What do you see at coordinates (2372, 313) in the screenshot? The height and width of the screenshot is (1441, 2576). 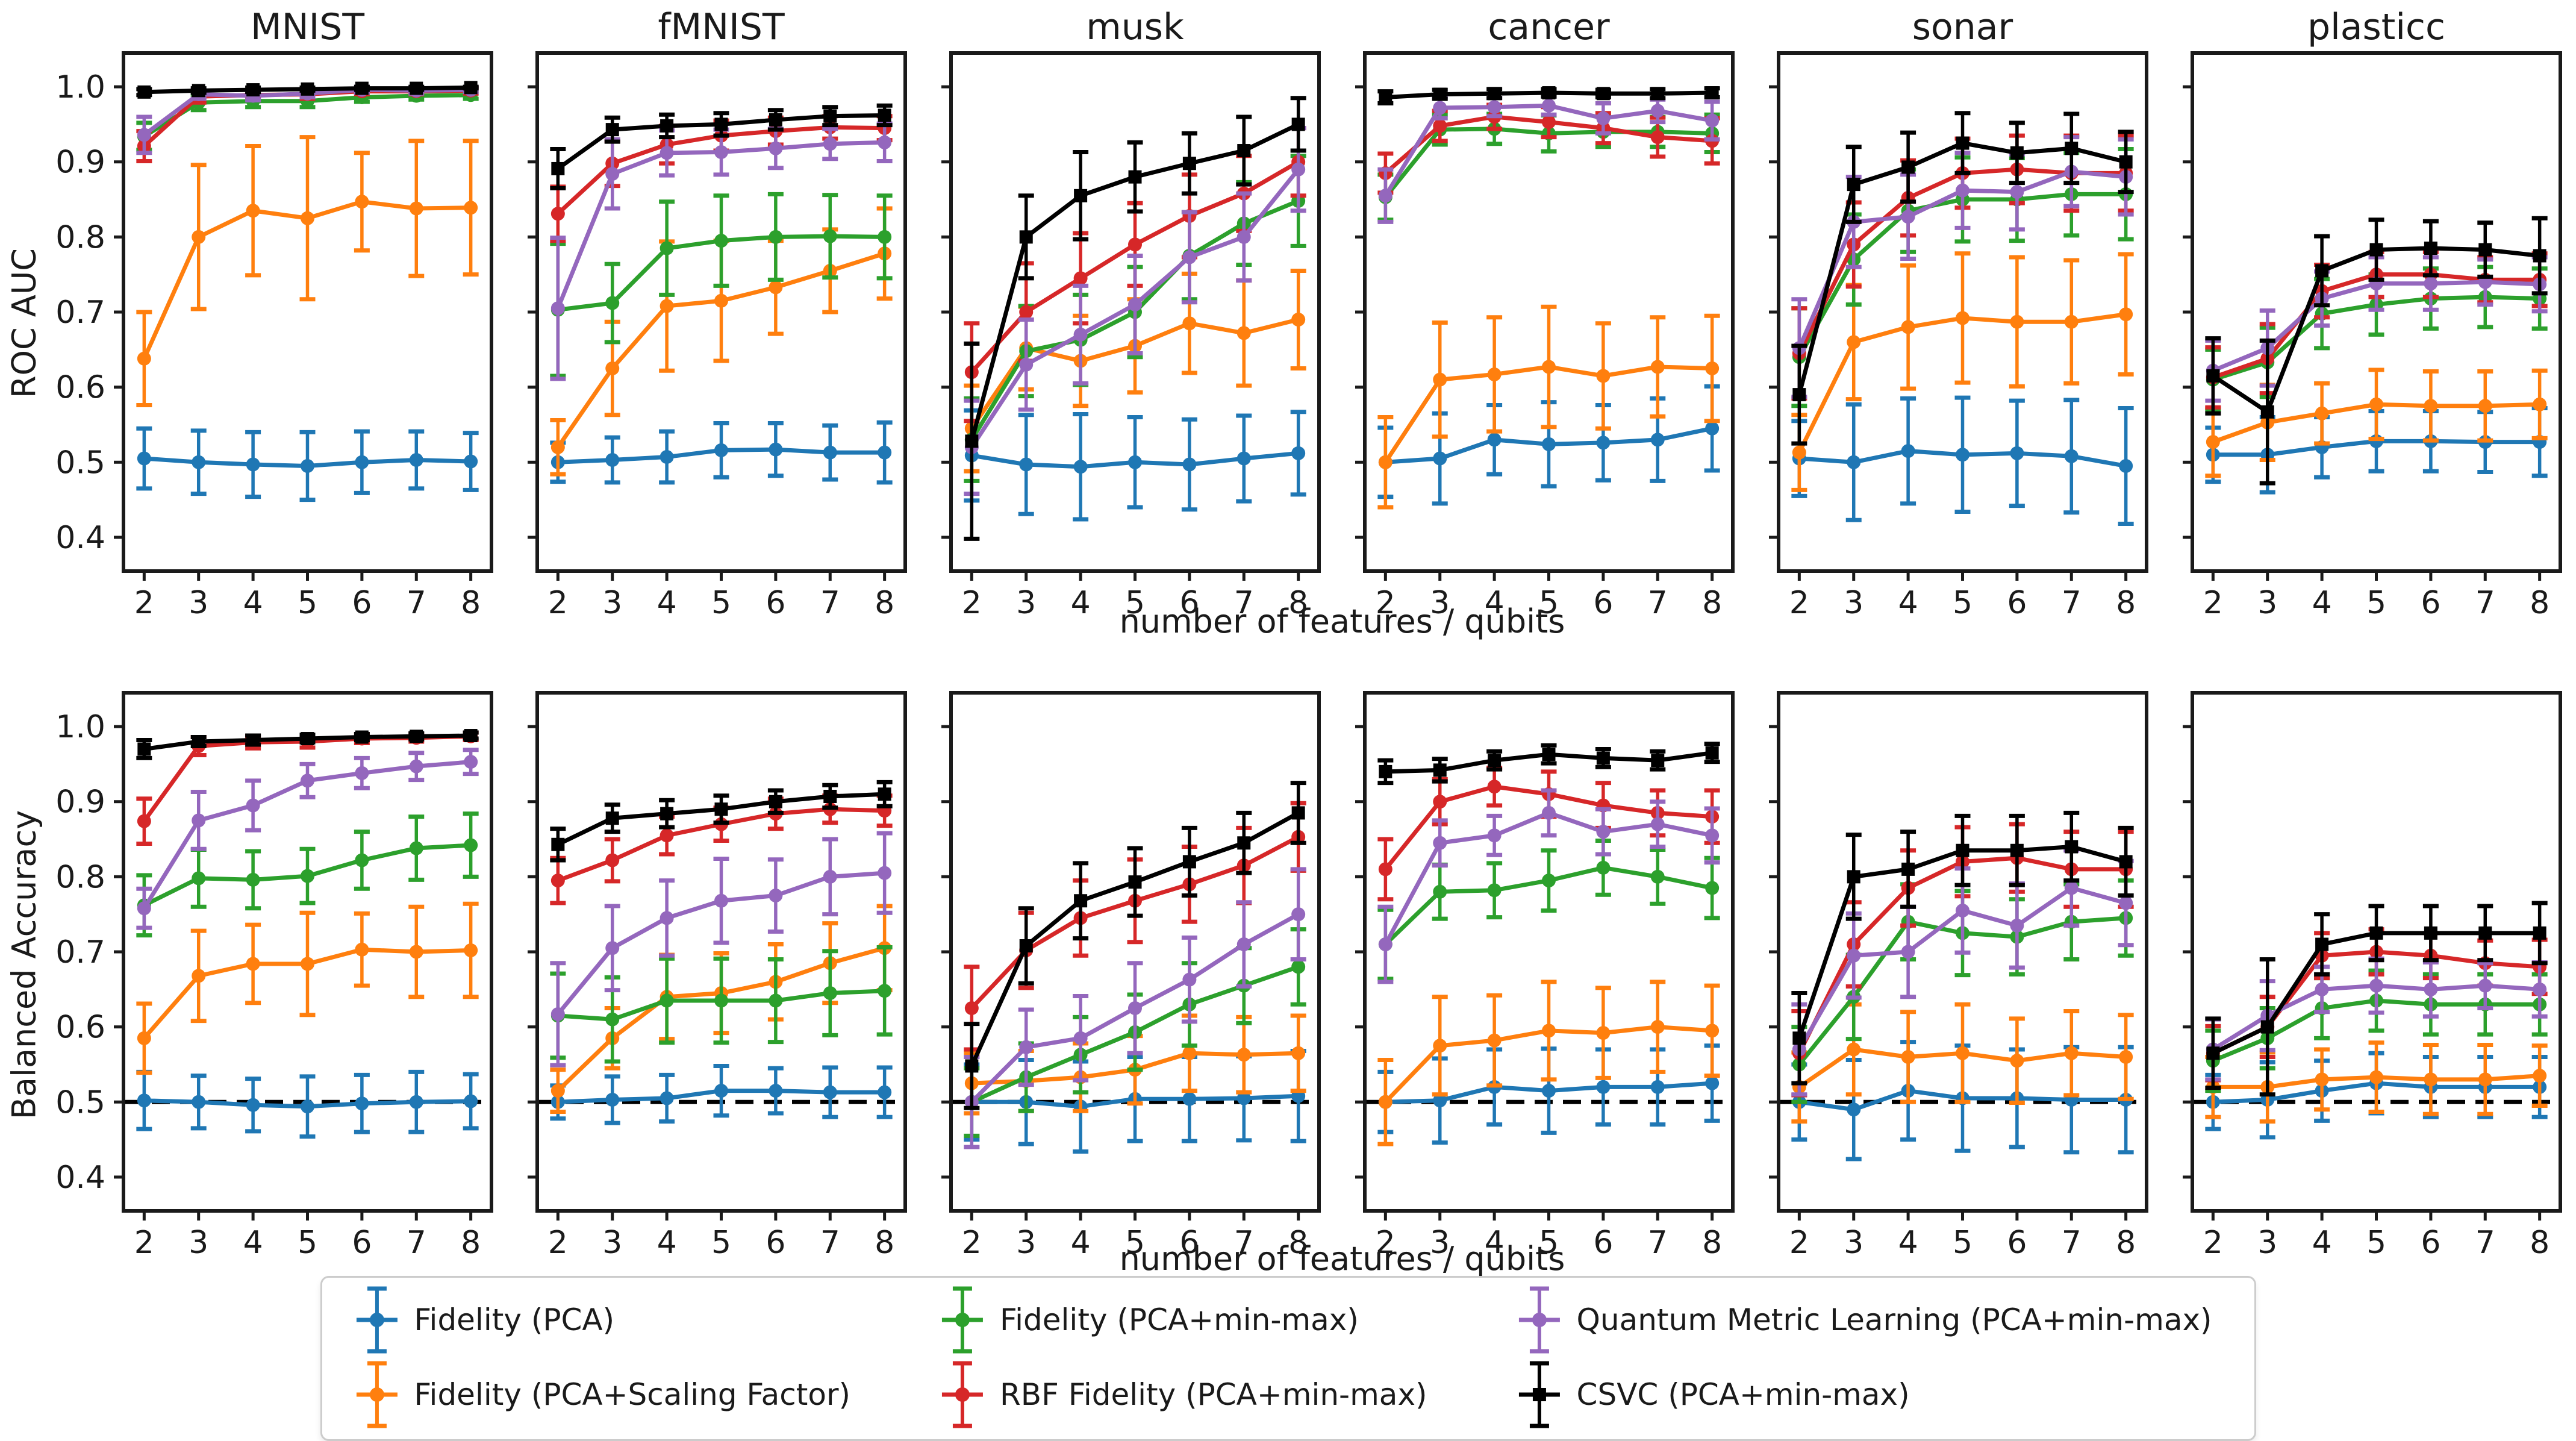 I see `subplot-plasticc-roc-auc: plasticc 2 3 4 5 6 7 8` at bounding box center [2372, 313].